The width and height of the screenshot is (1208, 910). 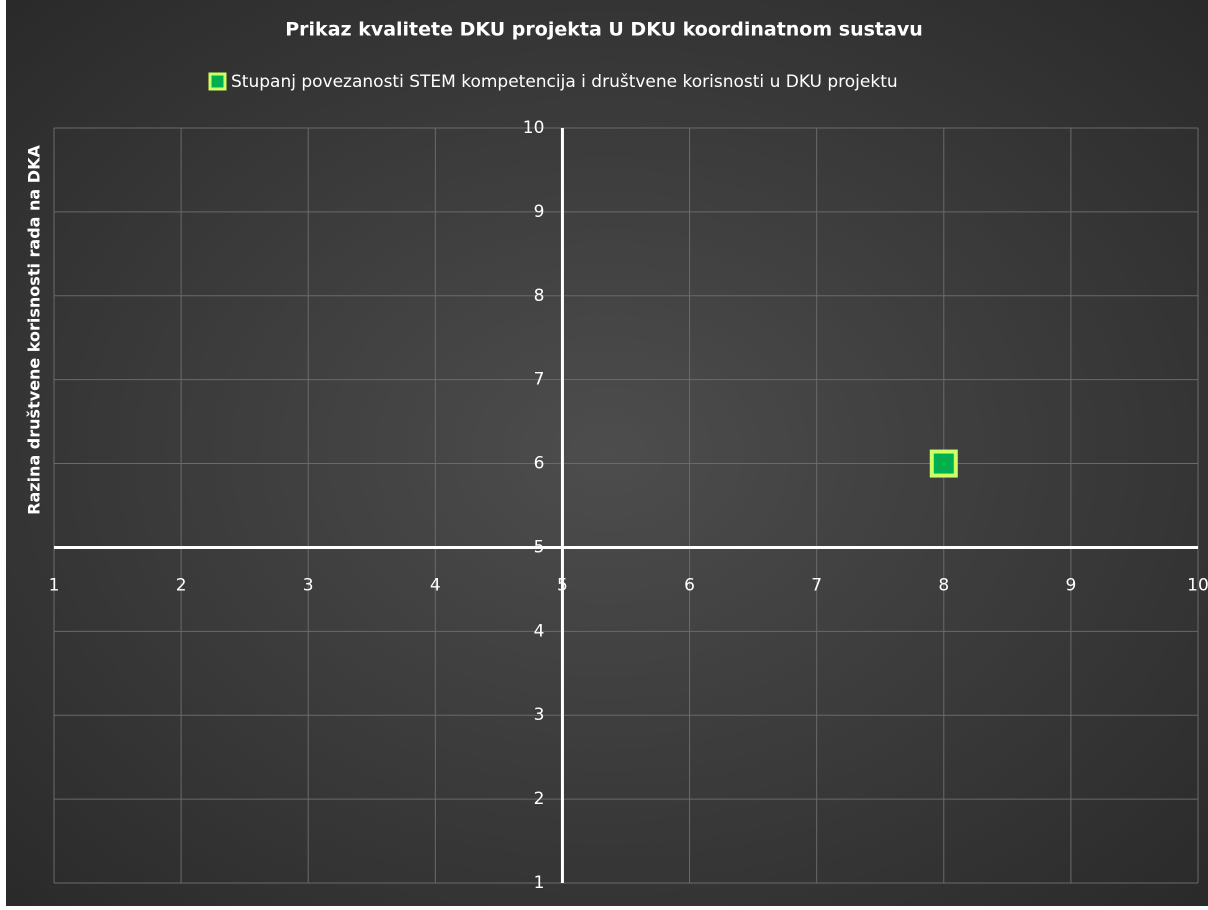 What do you see at coordinates (539, 380) in the screenshot?
I see `y-tick-label: 7` at bounding box center [539, 380].